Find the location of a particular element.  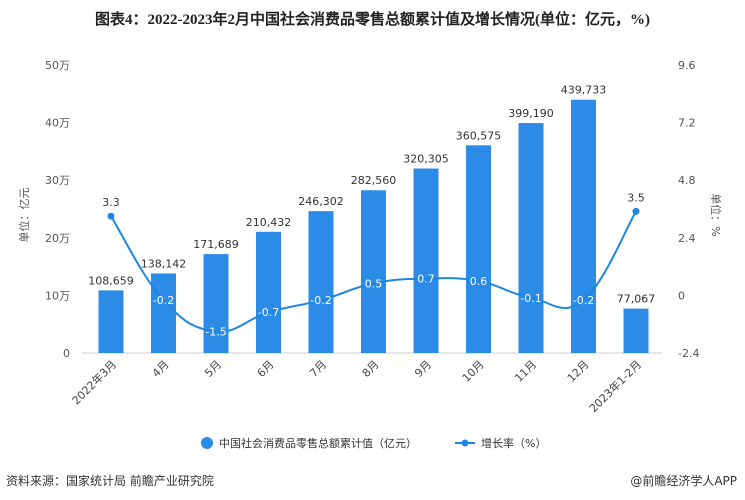

bar-data-label: 399,190 is located at coordinates (531, 113).